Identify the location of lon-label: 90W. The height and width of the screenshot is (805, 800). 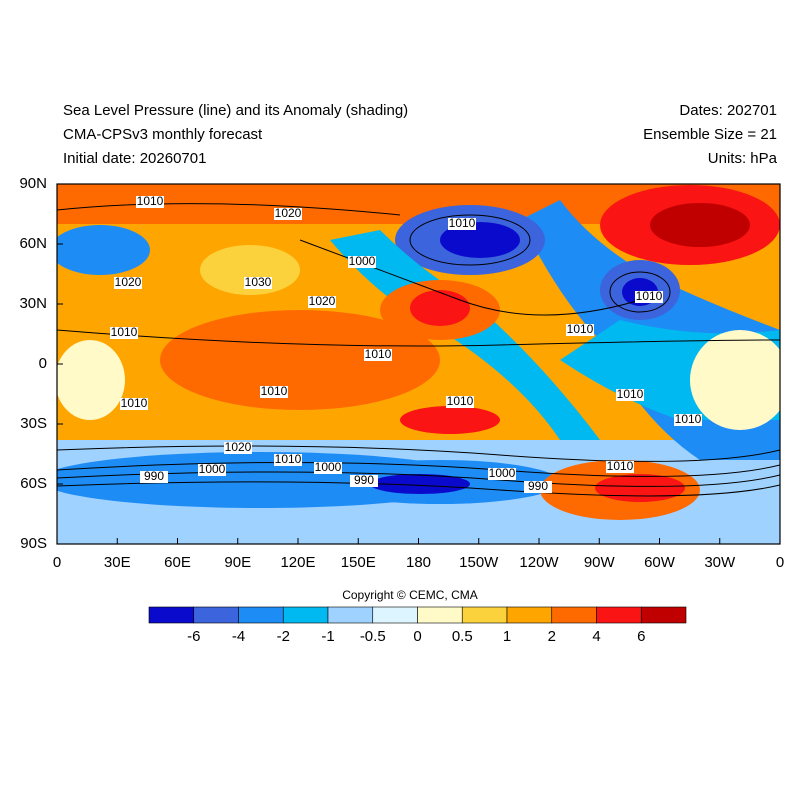
(600, 562).